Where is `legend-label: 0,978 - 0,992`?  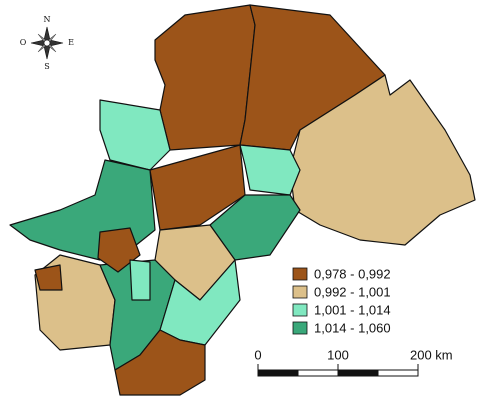
legend-label: 0,978 - 0,992 is located at coordinates (352, 273).